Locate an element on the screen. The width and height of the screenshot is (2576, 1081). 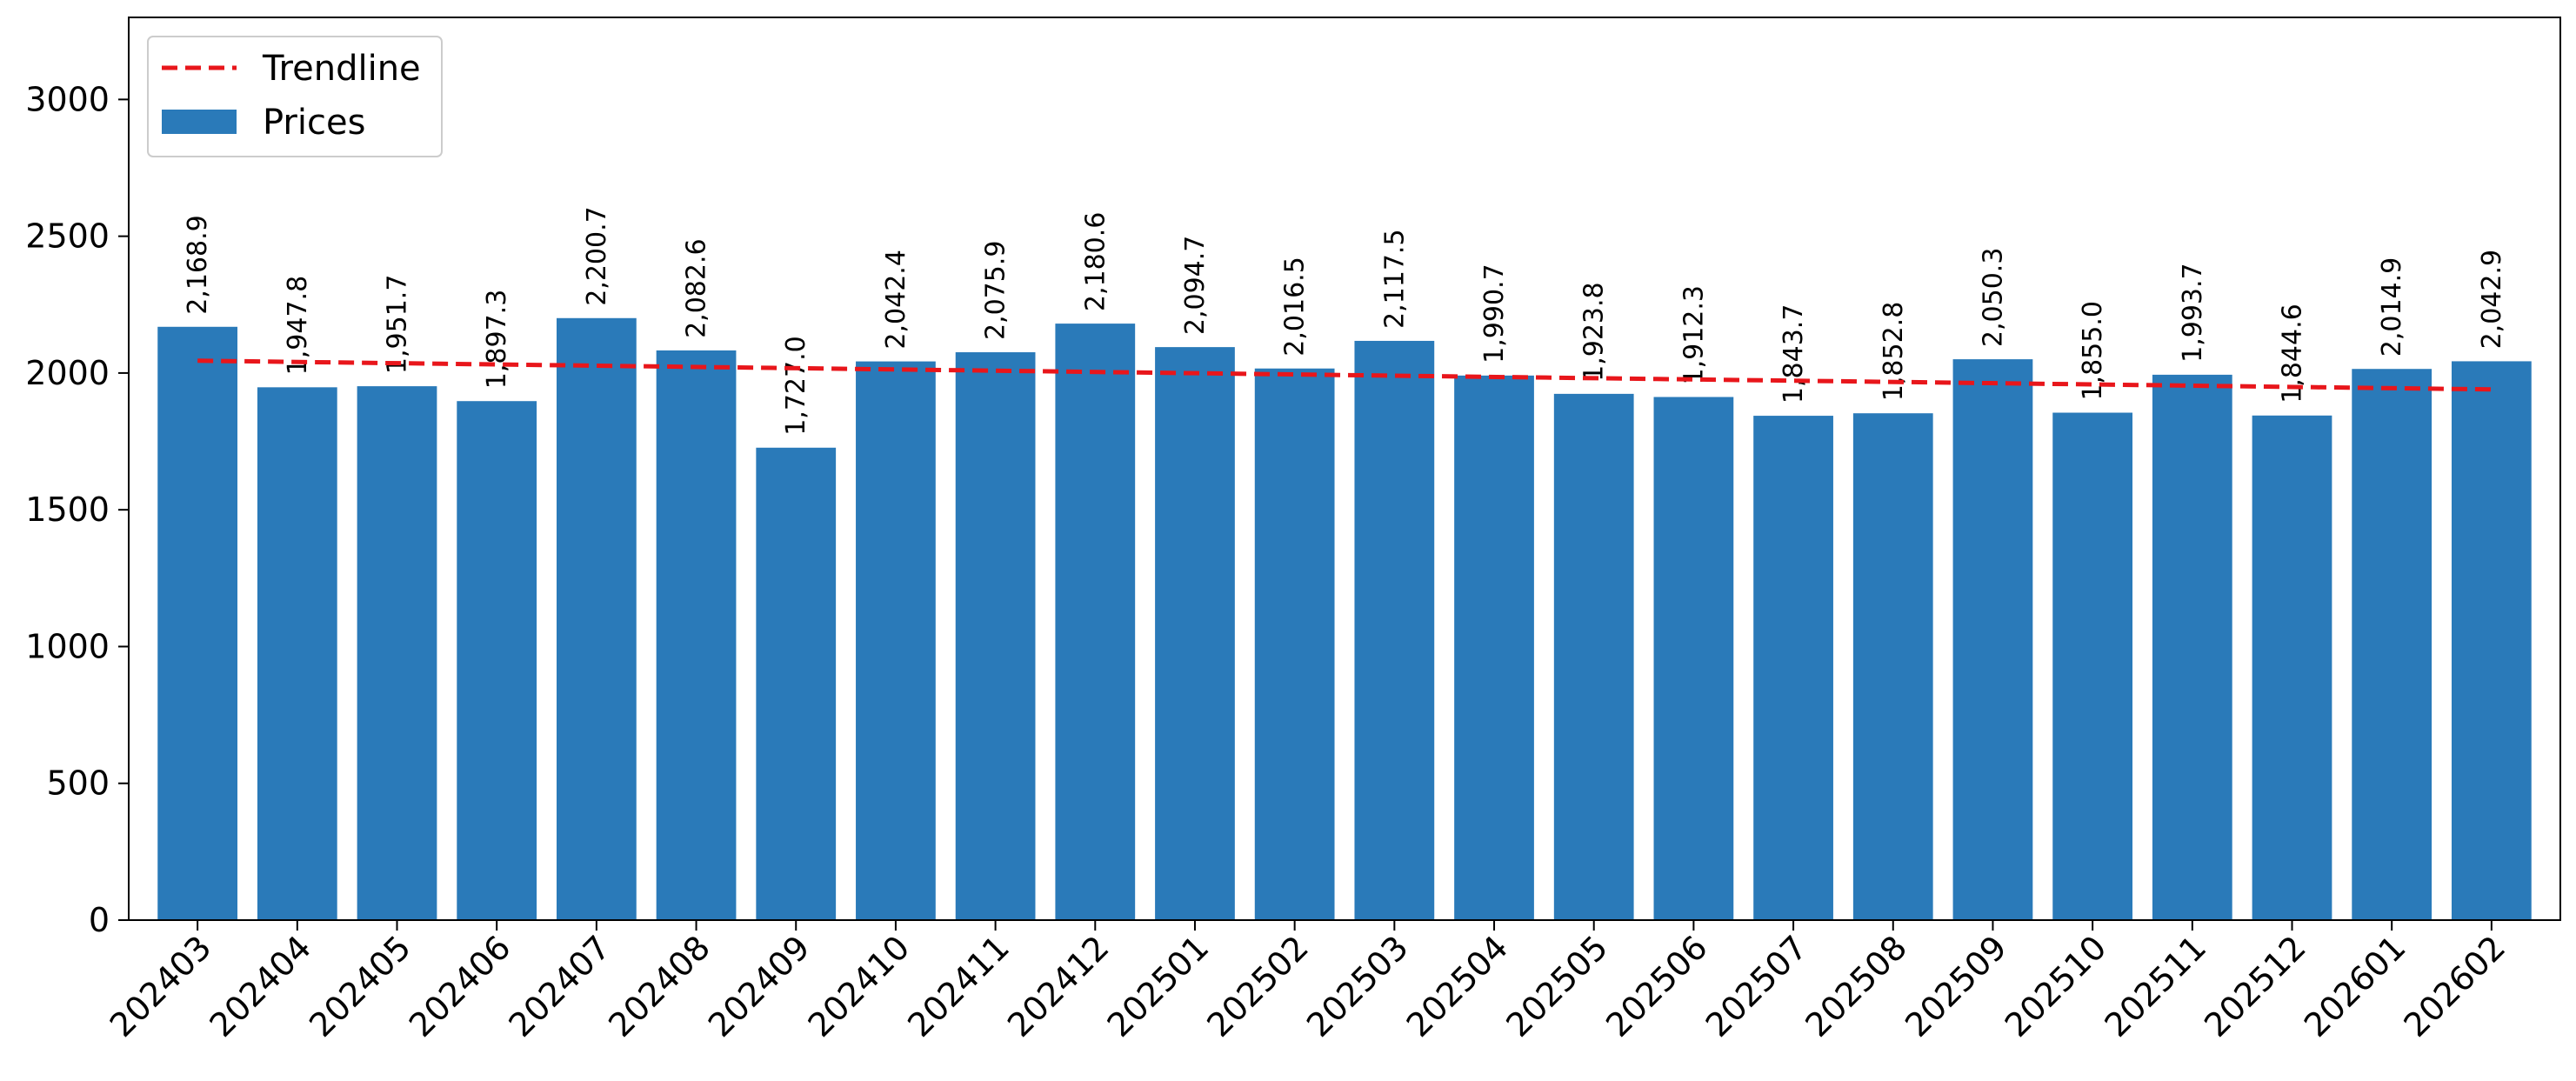
trendline is located at coordinates (1344, 375).